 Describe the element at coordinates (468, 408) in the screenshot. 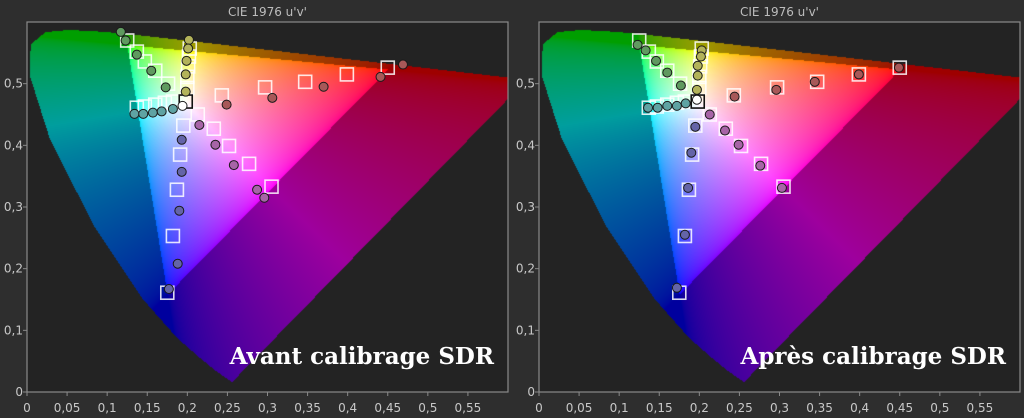

I see `x-tick-label: 0,55` at that location.